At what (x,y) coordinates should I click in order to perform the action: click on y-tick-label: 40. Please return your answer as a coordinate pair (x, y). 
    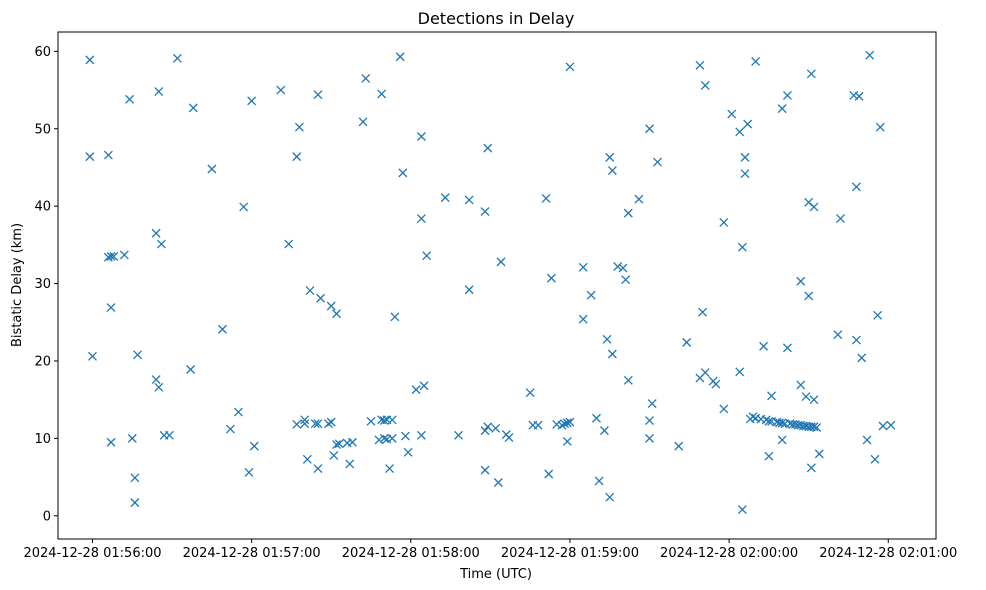
    Looking at the image, I should click on (42, 207).